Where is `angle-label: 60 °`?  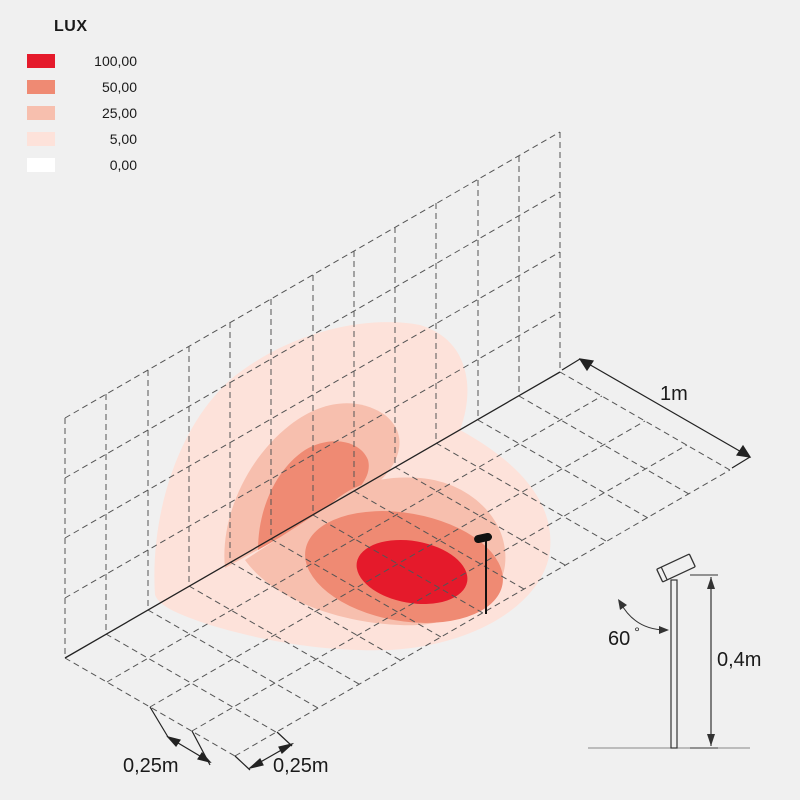 angle-label: 60 ° is located at coordinates (624, 637).